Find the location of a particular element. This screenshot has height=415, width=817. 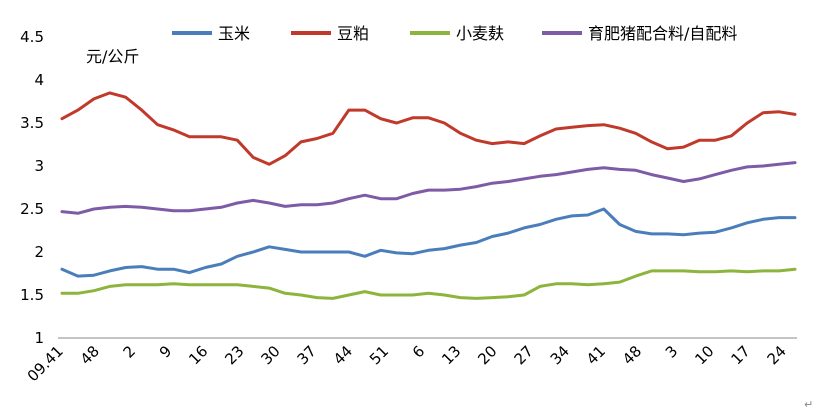

x-tick-label: 6 is located at coordinates (418, 351).